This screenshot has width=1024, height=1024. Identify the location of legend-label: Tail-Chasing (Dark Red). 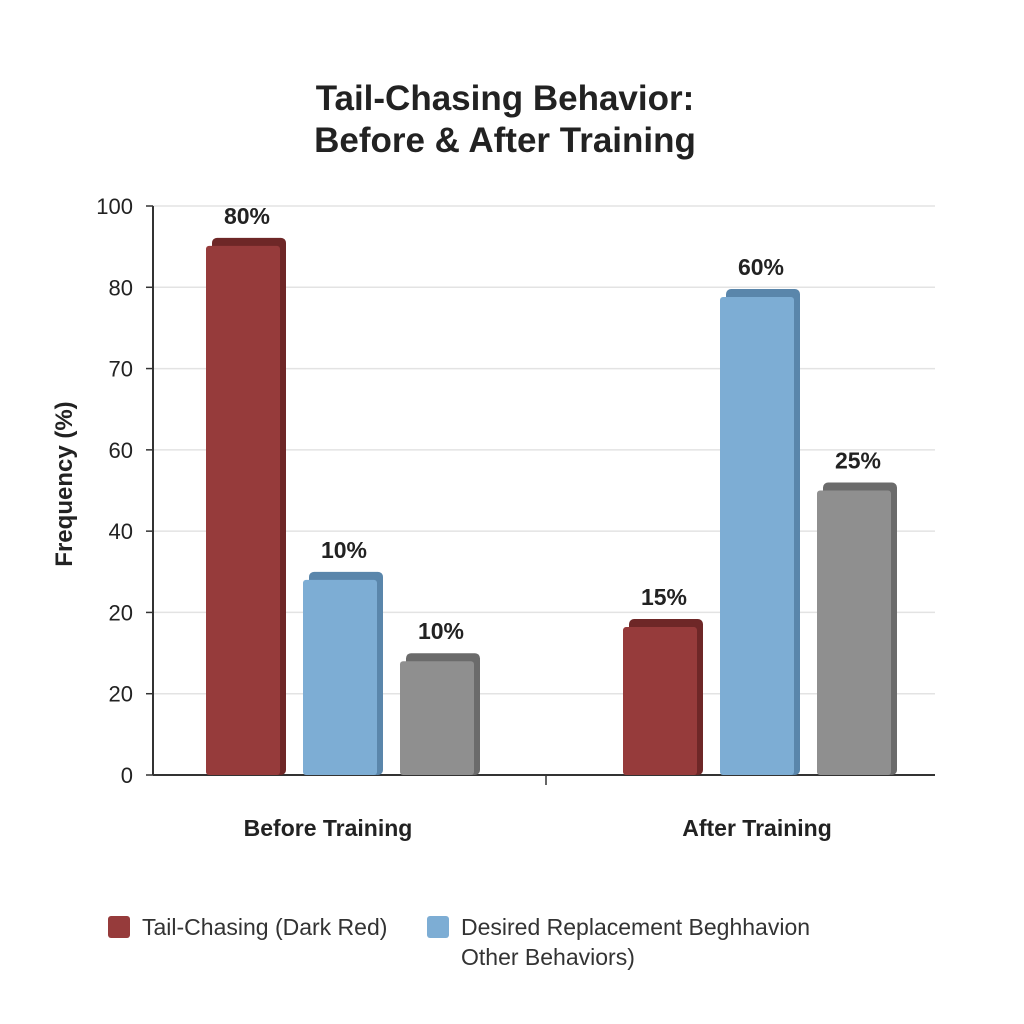
(265, 927).